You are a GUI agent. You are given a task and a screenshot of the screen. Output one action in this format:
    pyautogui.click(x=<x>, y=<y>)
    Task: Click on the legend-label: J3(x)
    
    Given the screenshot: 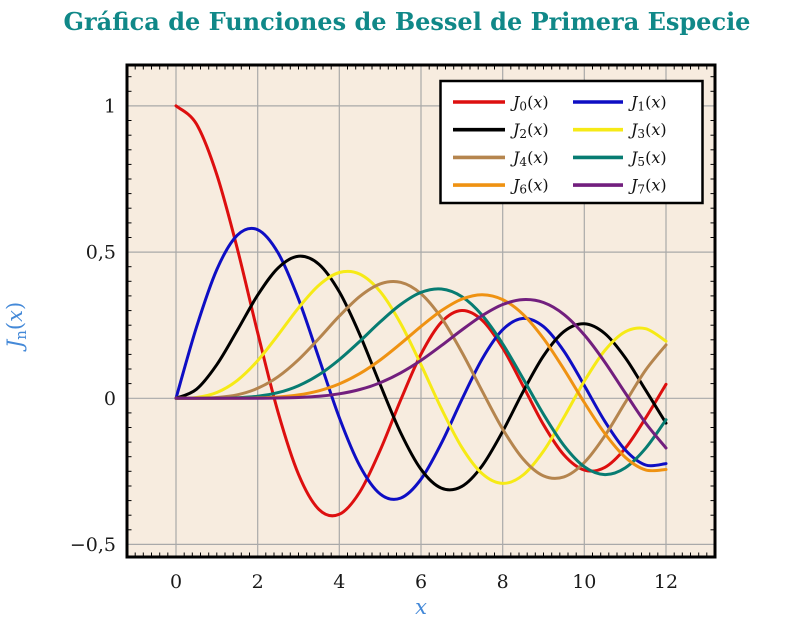 What is the action you would take?
    pyautogui.click(x=647, y=130)
    